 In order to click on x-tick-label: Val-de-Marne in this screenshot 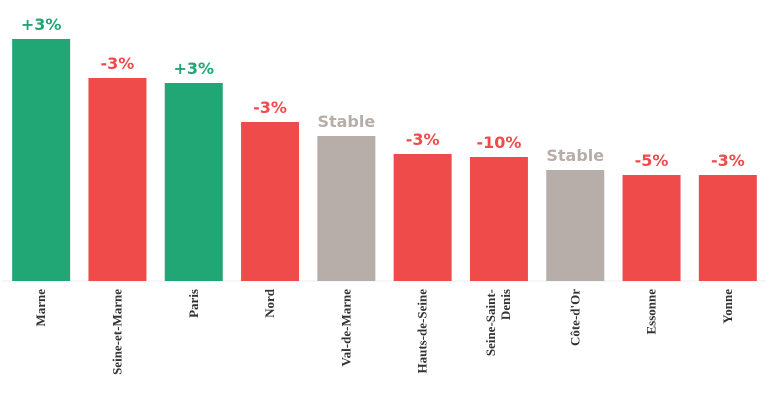, I will do `click(345, 328)`.